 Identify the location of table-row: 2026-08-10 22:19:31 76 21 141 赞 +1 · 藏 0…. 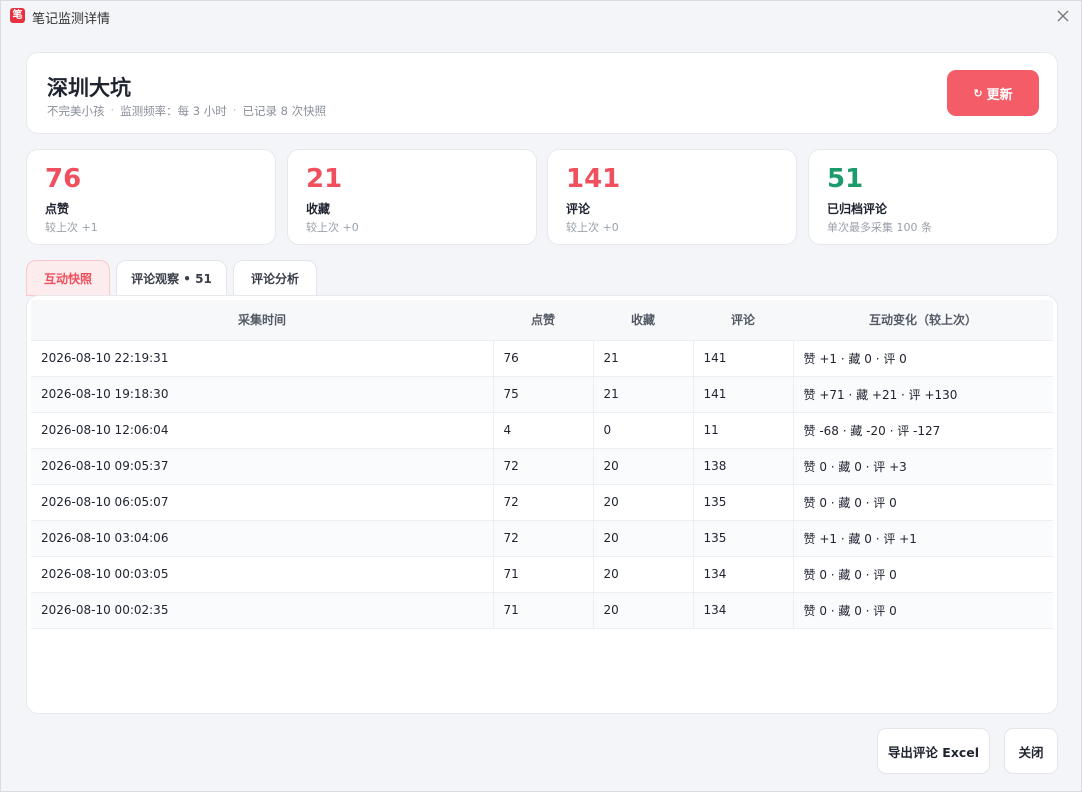
(542, 358).